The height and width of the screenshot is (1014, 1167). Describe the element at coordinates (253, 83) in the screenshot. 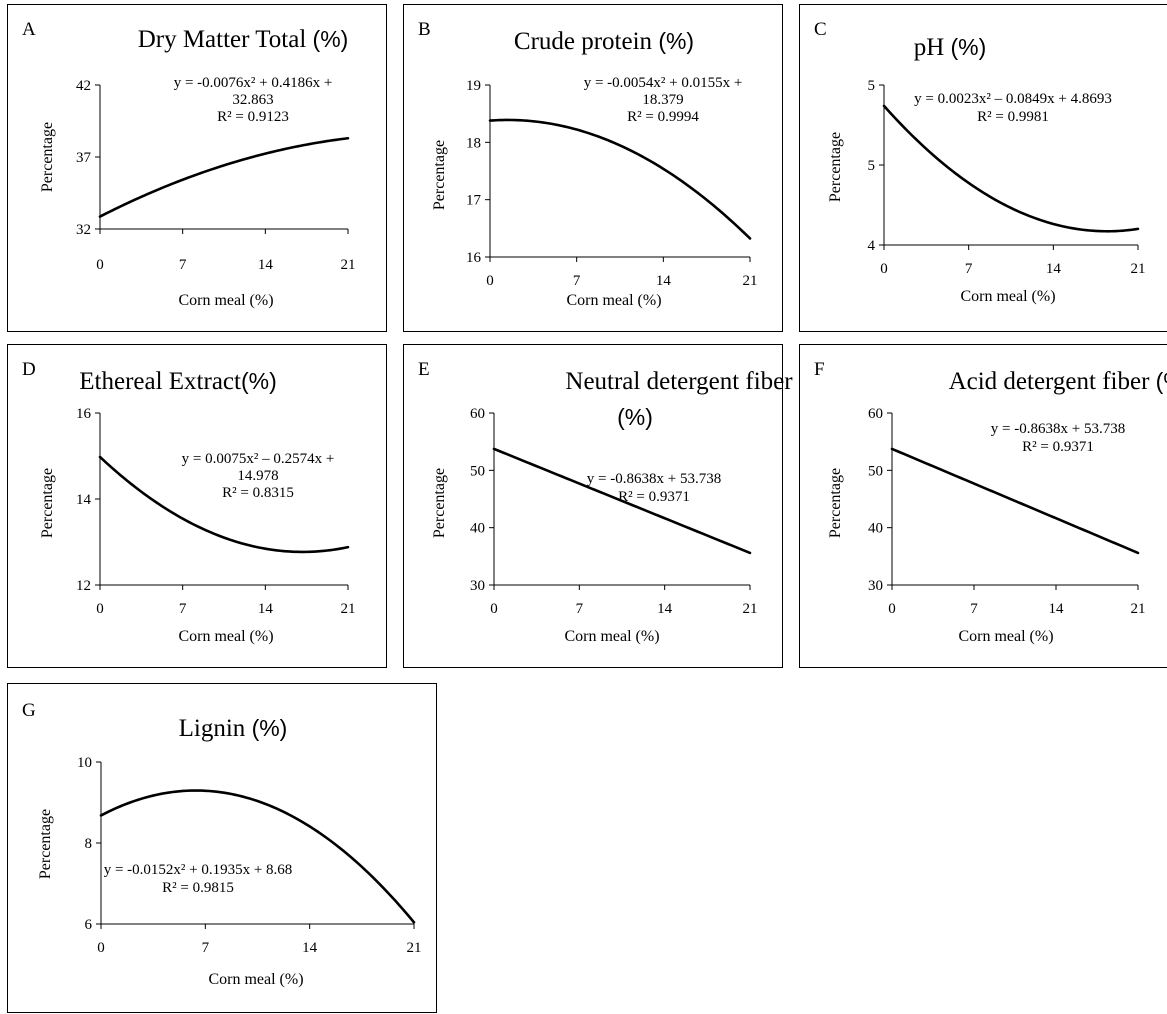

I see `regression-equation-label: y = -0.0076x² + 0.4186x +` at that location.